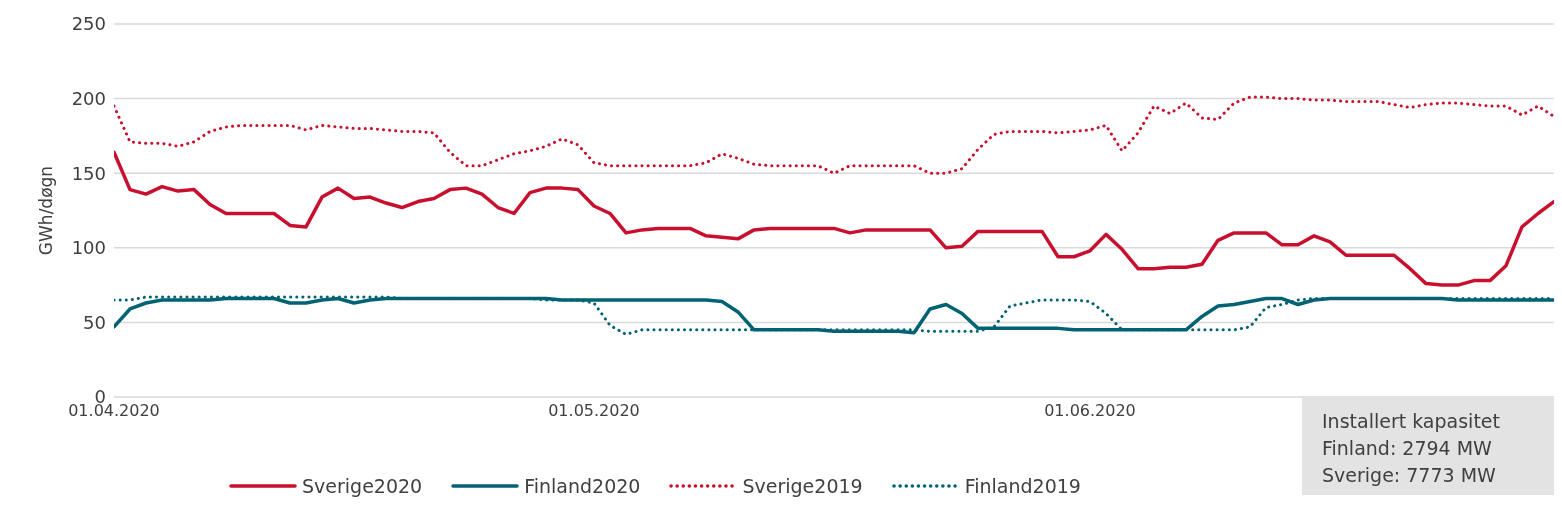 Image resolution: width=1562 pixels, height=505 pixels. Describe the element at coordinates (802, 486) in the screenshot. I see `legend-label: Sverige2019` at that location.